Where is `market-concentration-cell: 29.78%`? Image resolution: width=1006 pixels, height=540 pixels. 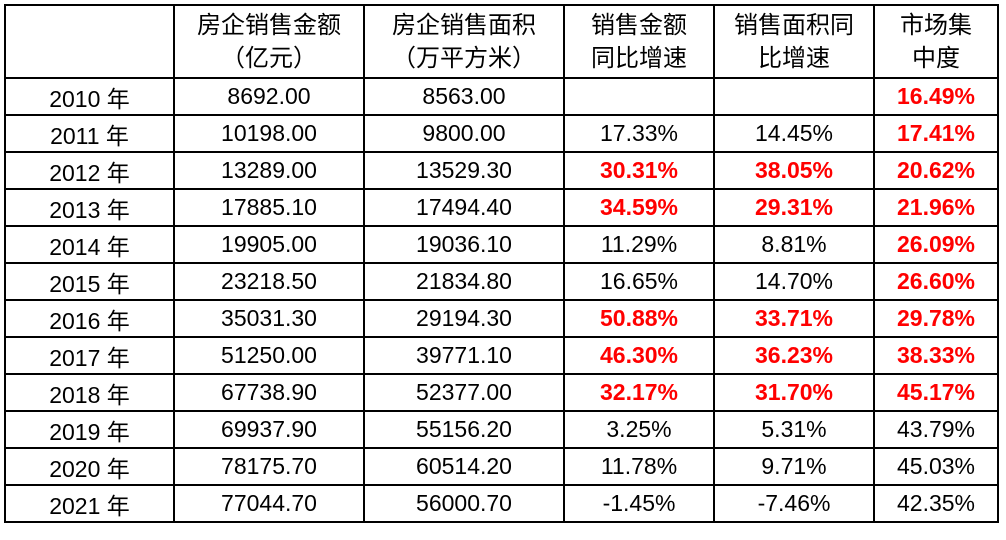 market-concentration-cell: 29.78% is located at coordinates (936, 318).